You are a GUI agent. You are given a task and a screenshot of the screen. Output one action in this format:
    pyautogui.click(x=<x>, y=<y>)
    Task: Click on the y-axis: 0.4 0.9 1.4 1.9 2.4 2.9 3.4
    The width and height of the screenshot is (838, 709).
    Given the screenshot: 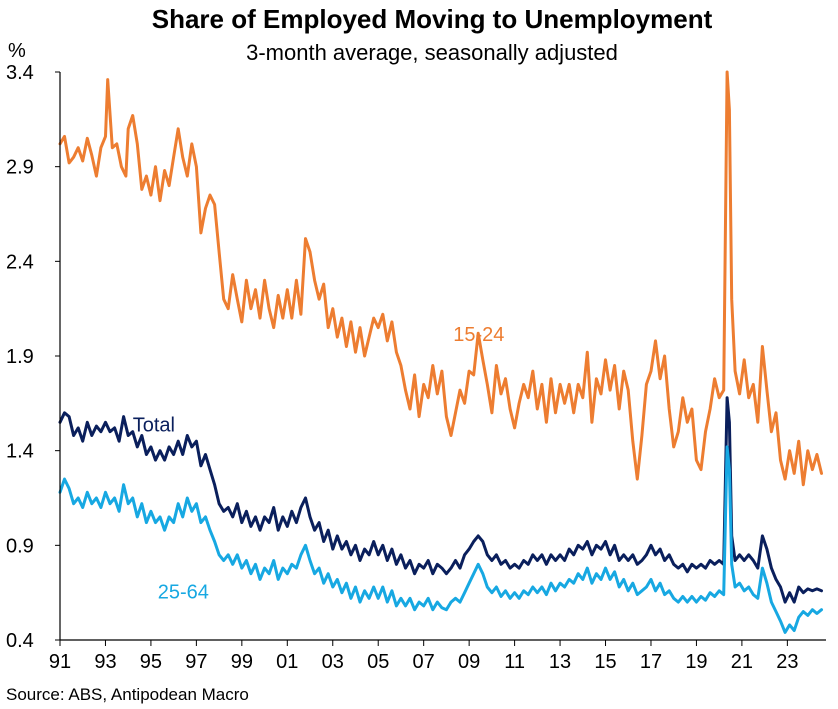 What is the action you would take?
    pyautogui.click(x=33, y=357)
    